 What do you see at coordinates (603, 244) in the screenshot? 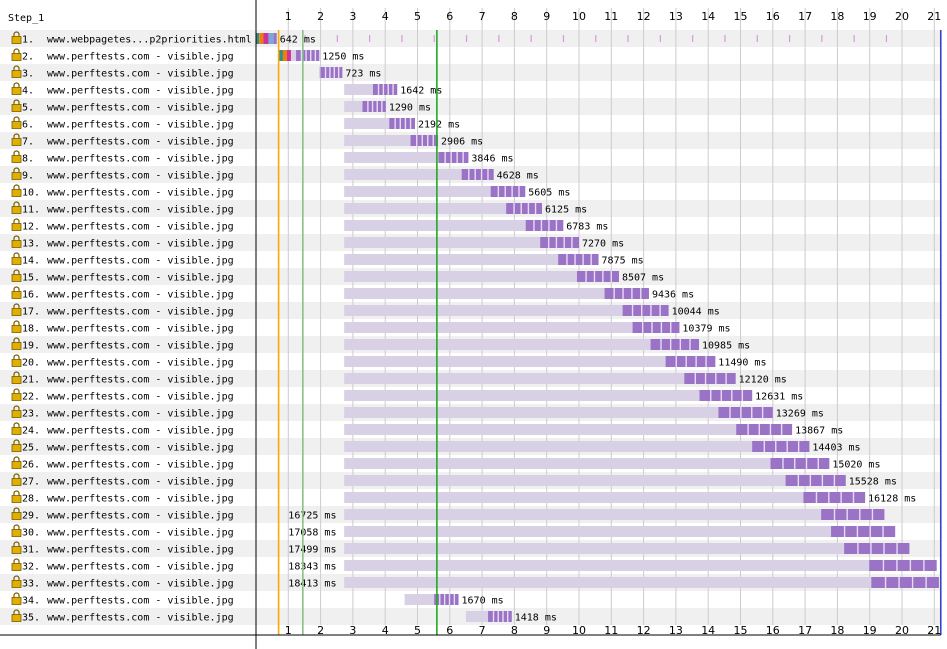
I see `duration-label: 7270 ms` at bounding box center [603, 244].